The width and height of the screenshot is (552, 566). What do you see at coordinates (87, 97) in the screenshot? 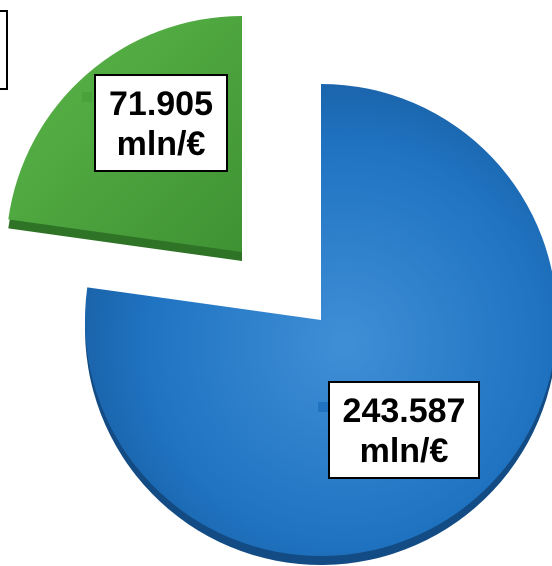
I see `legend-swatch-green` at bounding box center [87, 97].